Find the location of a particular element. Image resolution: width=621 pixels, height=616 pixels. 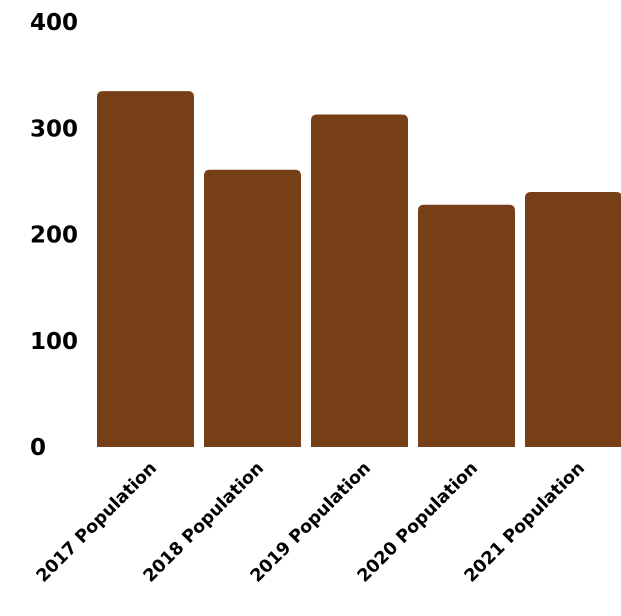

y-tick-label: 100 is located at coordinates (54, 342).